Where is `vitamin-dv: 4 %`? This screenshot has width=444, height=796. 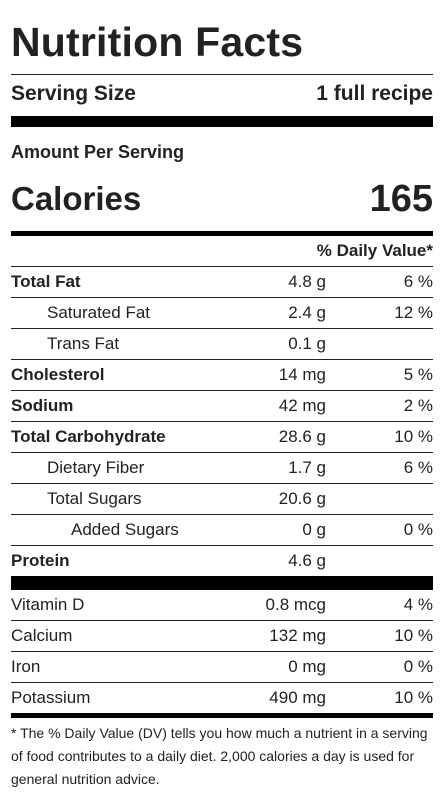
vitamin-dv: 4 % is located at coordinates (418, 604).